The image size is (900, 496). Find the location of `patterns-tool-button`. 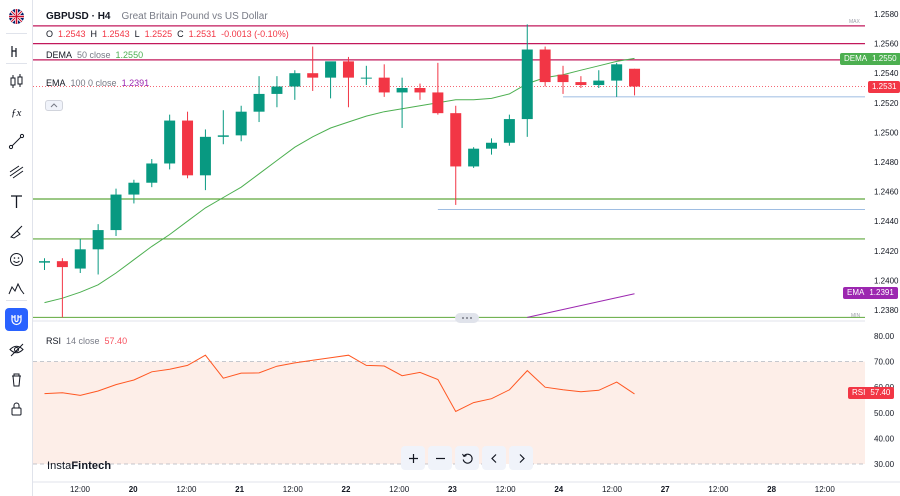

patterns-tool-button is located at coordinates (16, 288).